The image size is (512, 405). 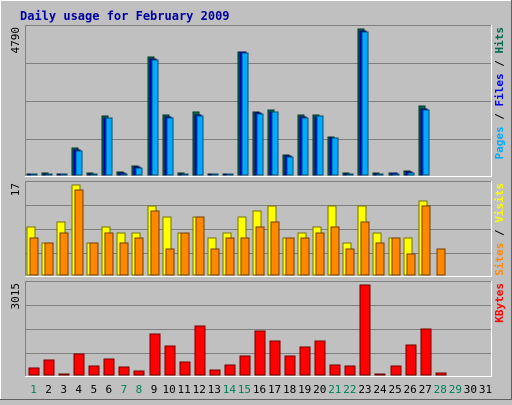 I want to click on x-tick-label-day-12: 12, so click(x=199, y=389).